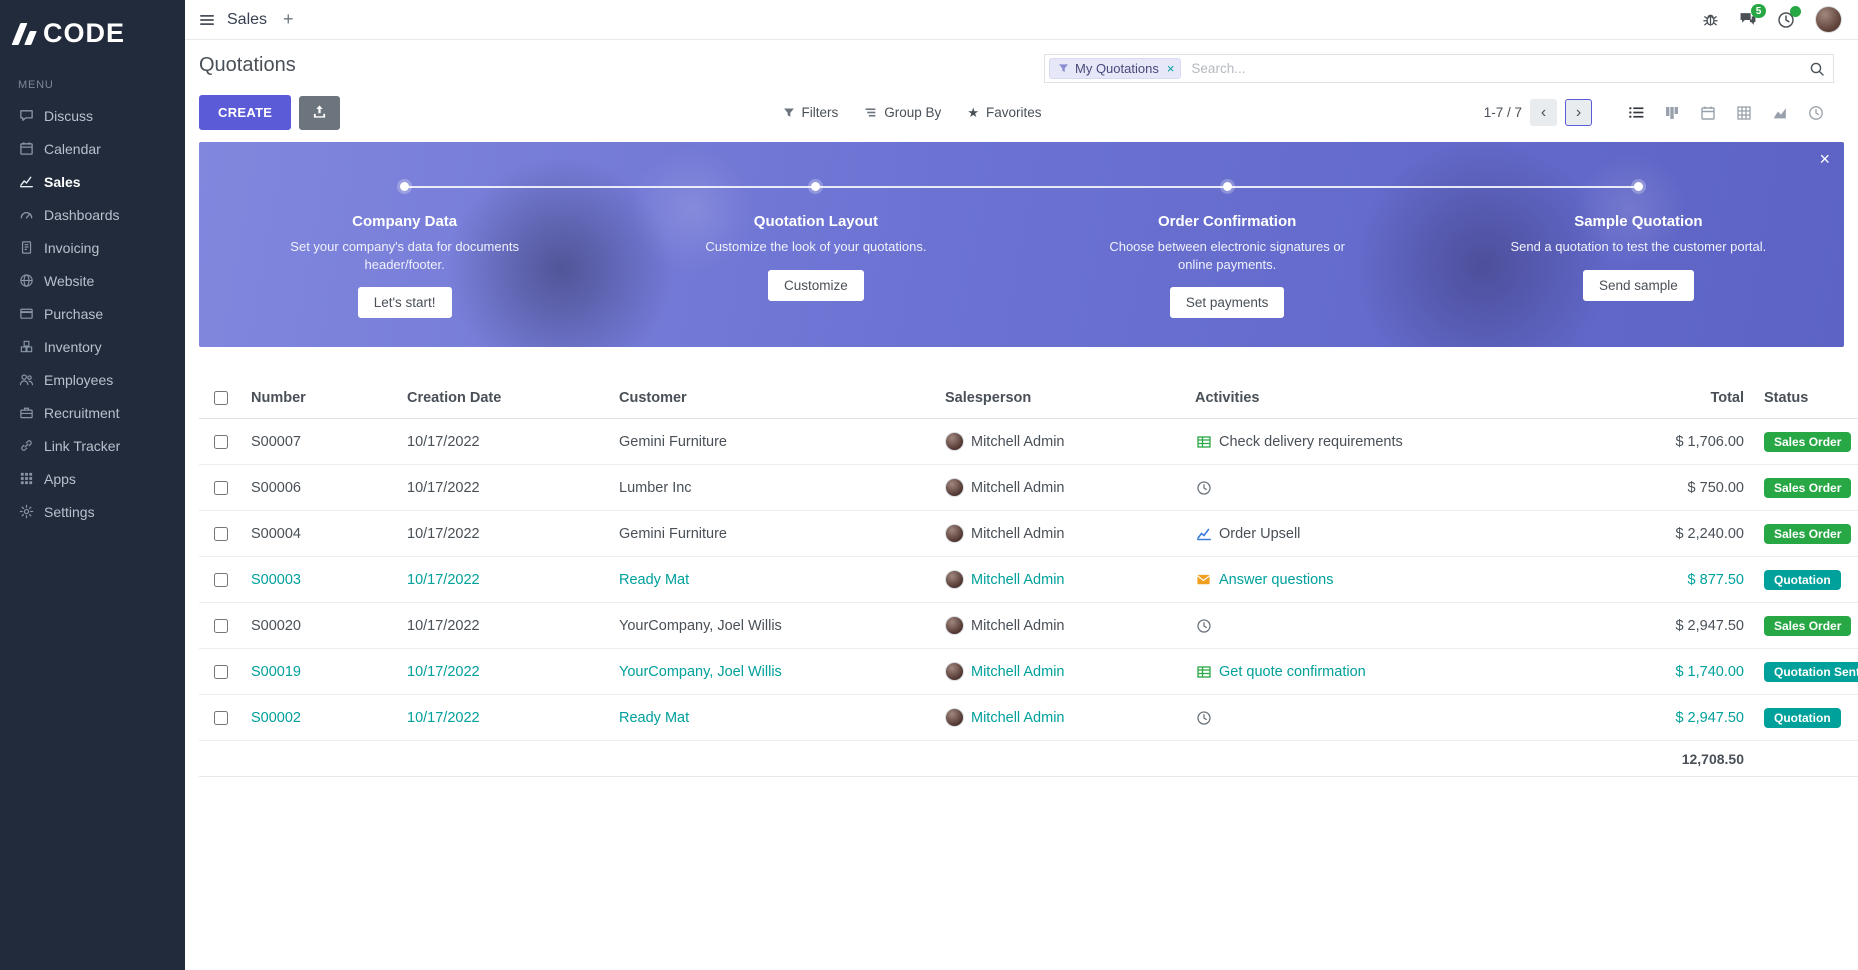 The width and height of the screenshot is (1858, 970). Describe the element at coordinates (1021, 20) in the screenshot. I see `topbar: Sales + 5` at that location.